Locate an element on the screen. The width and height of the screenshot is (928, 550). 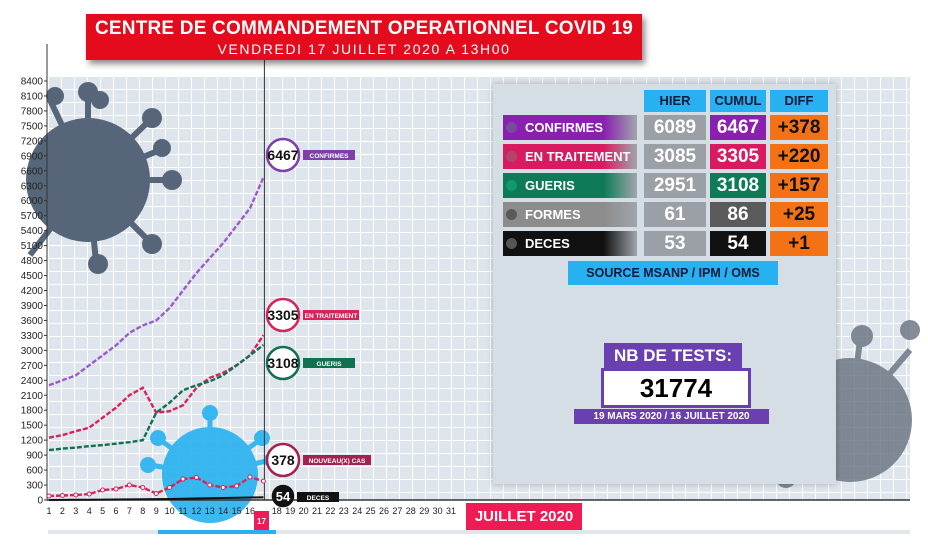
x-tick-label: 31 is located at coordinates (451, 511).